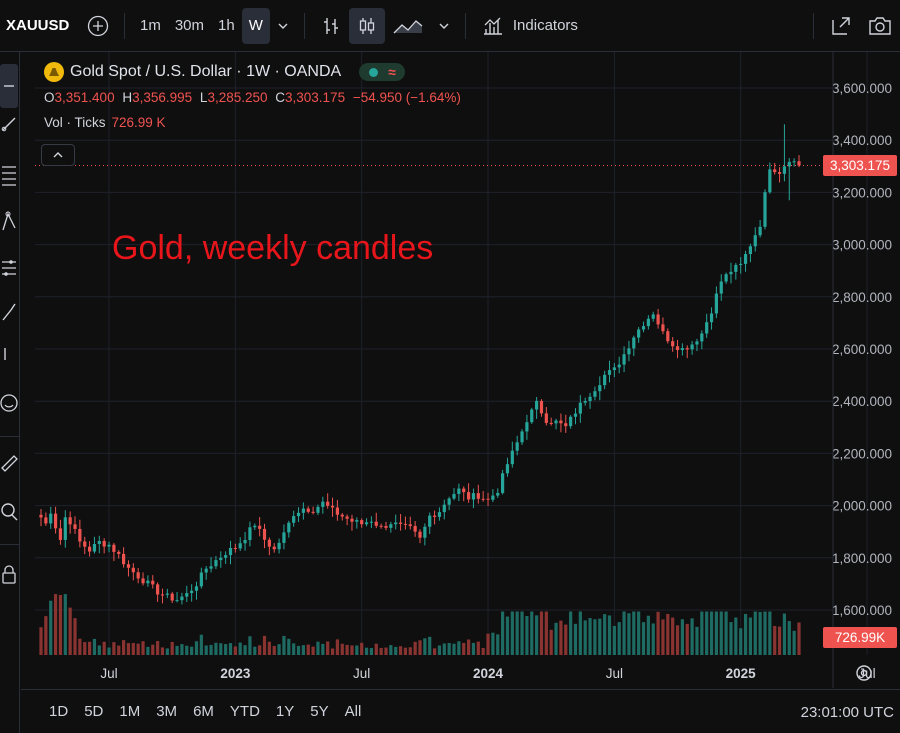  Describe the element at coordinates (244, 711) in the screenshot. I see `range-ytd: YTD` at that location.